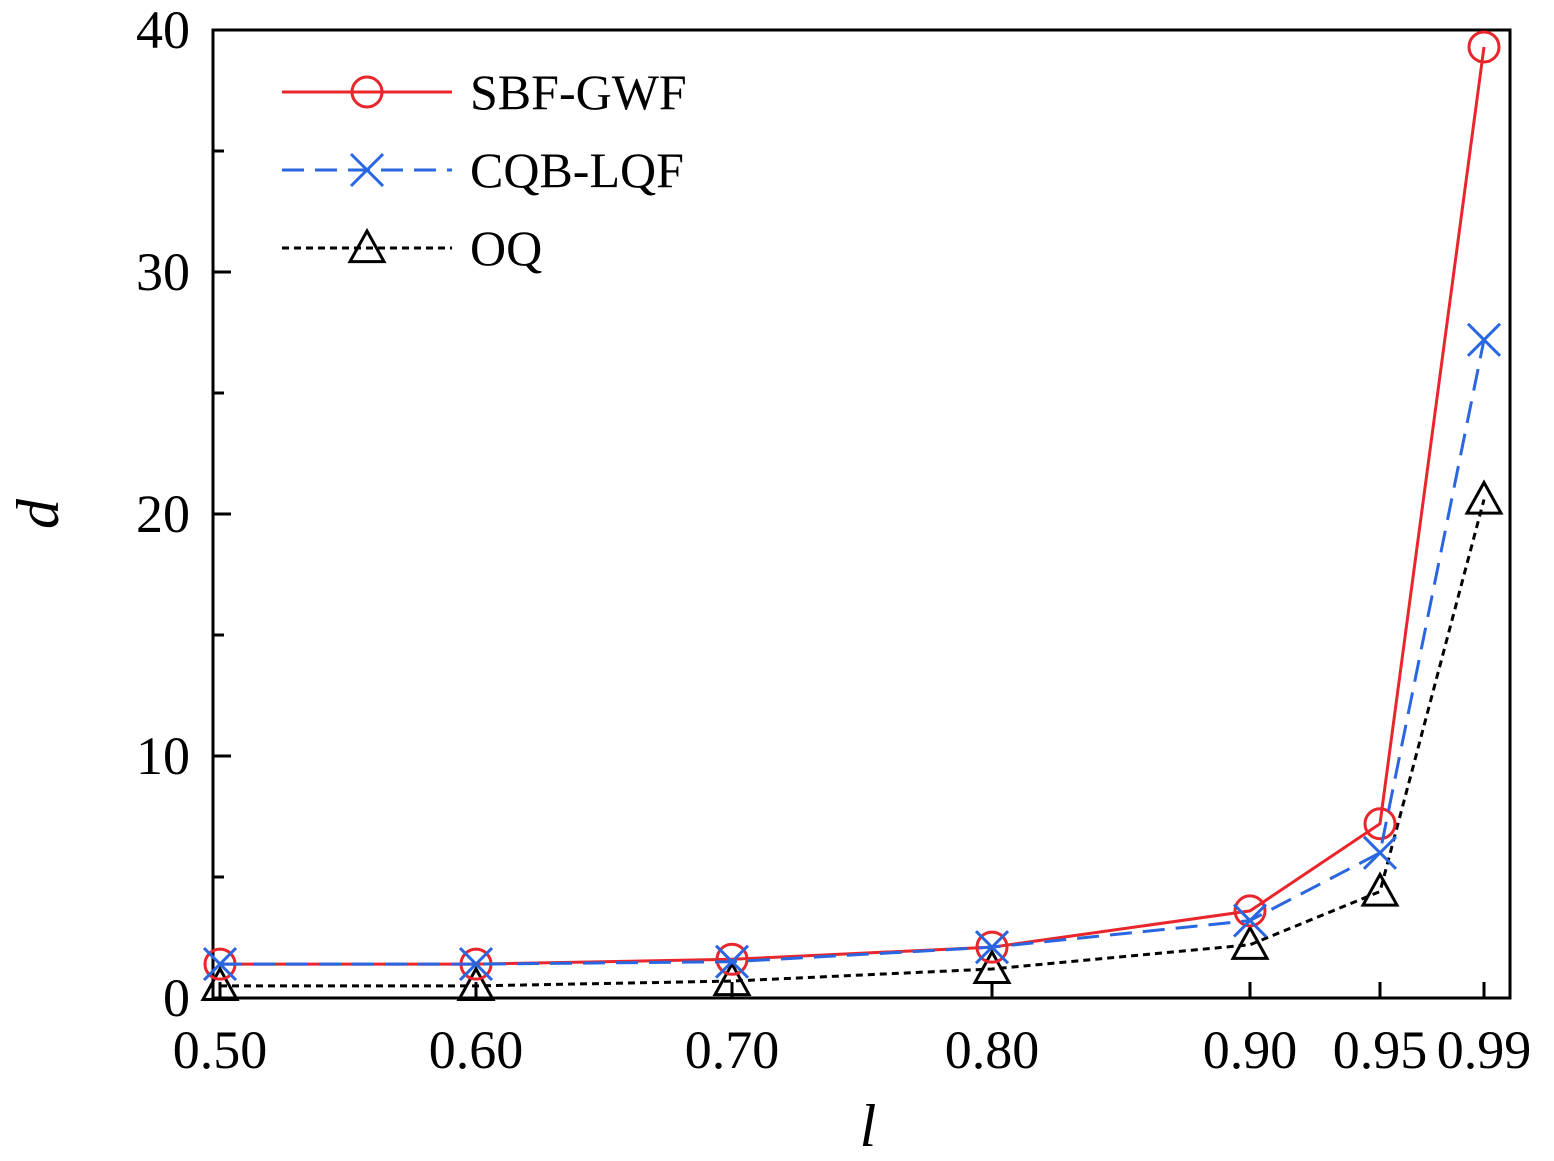 Image resolution: width=1554 pixels, height=1161 pixels. I want to click on legend: SBF-GWF CQB-LQF OQ, so click(484, 170).